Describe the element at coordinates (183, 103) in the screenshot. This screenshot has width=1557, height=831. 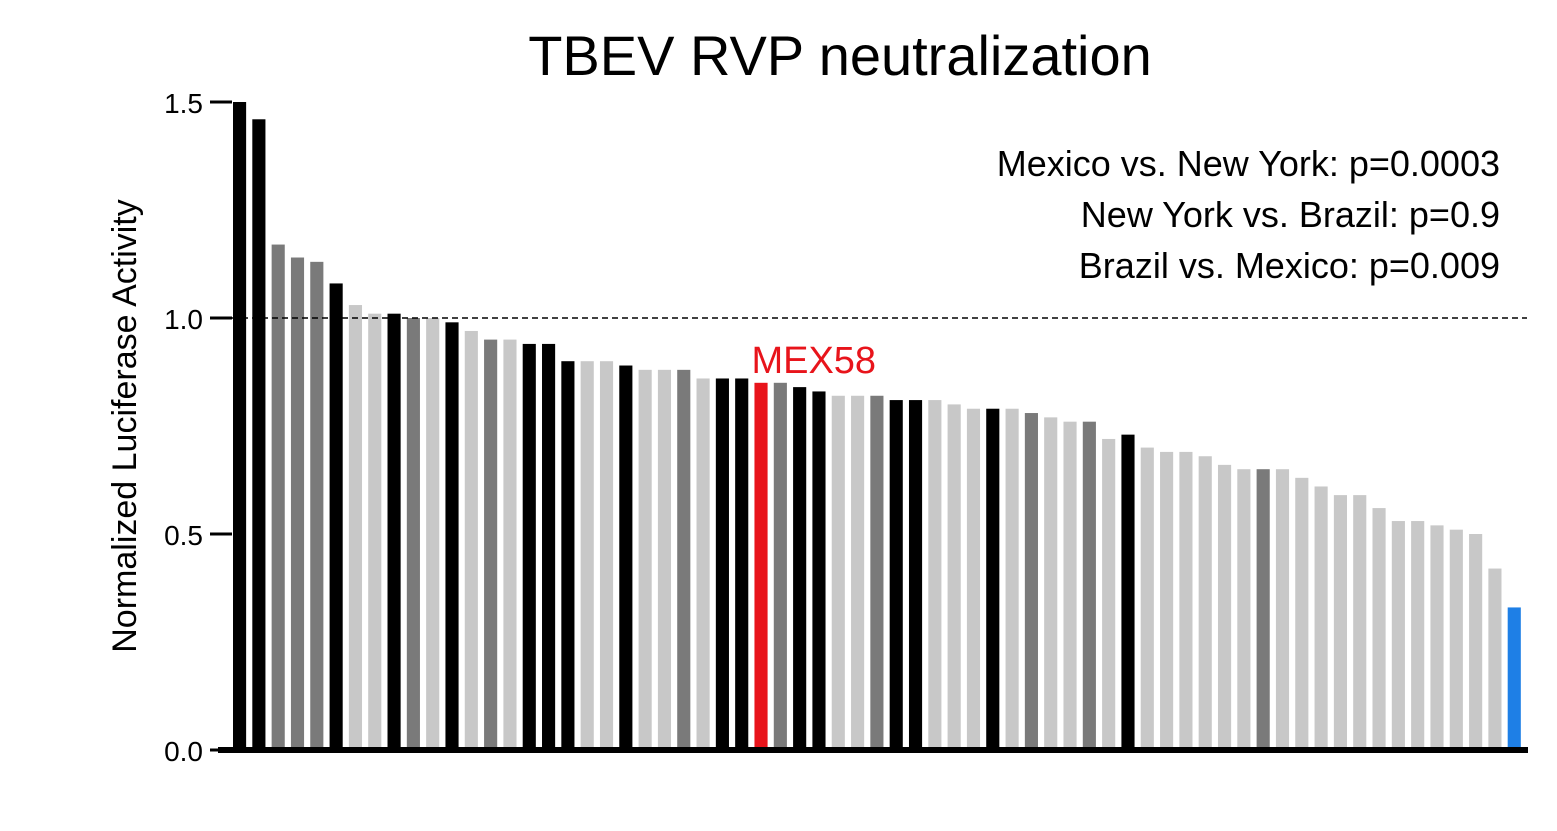
I see `y-tick-label: 1.5` at that location.